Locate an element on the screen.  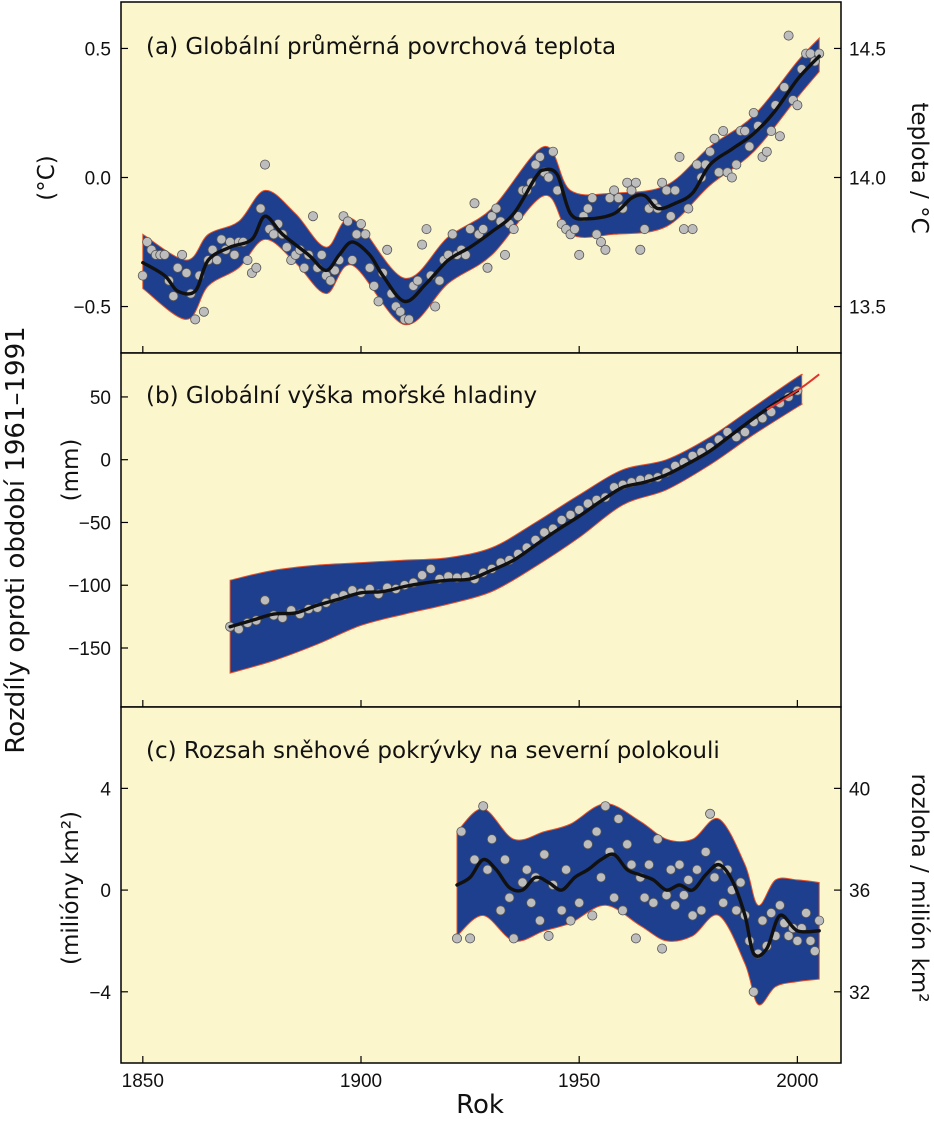
smoothed-curve-group is located at coordinates (638, 905).